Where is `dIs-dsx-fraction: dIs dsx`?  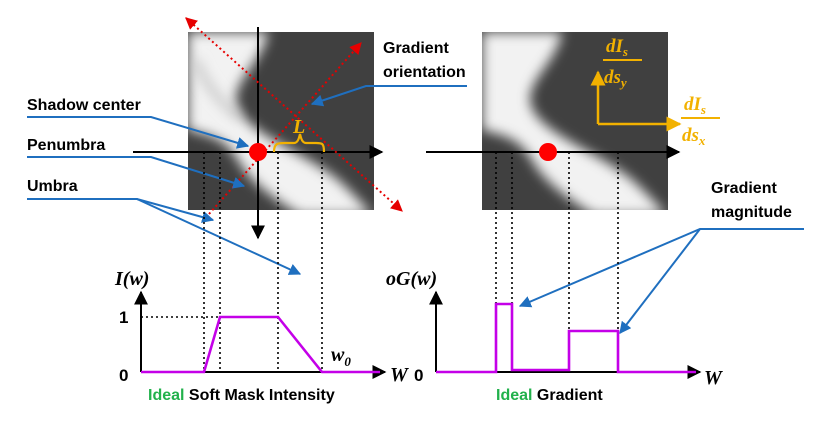
dIs-dsx-fraction: dIs dsx is located at coordinates (700, 121).